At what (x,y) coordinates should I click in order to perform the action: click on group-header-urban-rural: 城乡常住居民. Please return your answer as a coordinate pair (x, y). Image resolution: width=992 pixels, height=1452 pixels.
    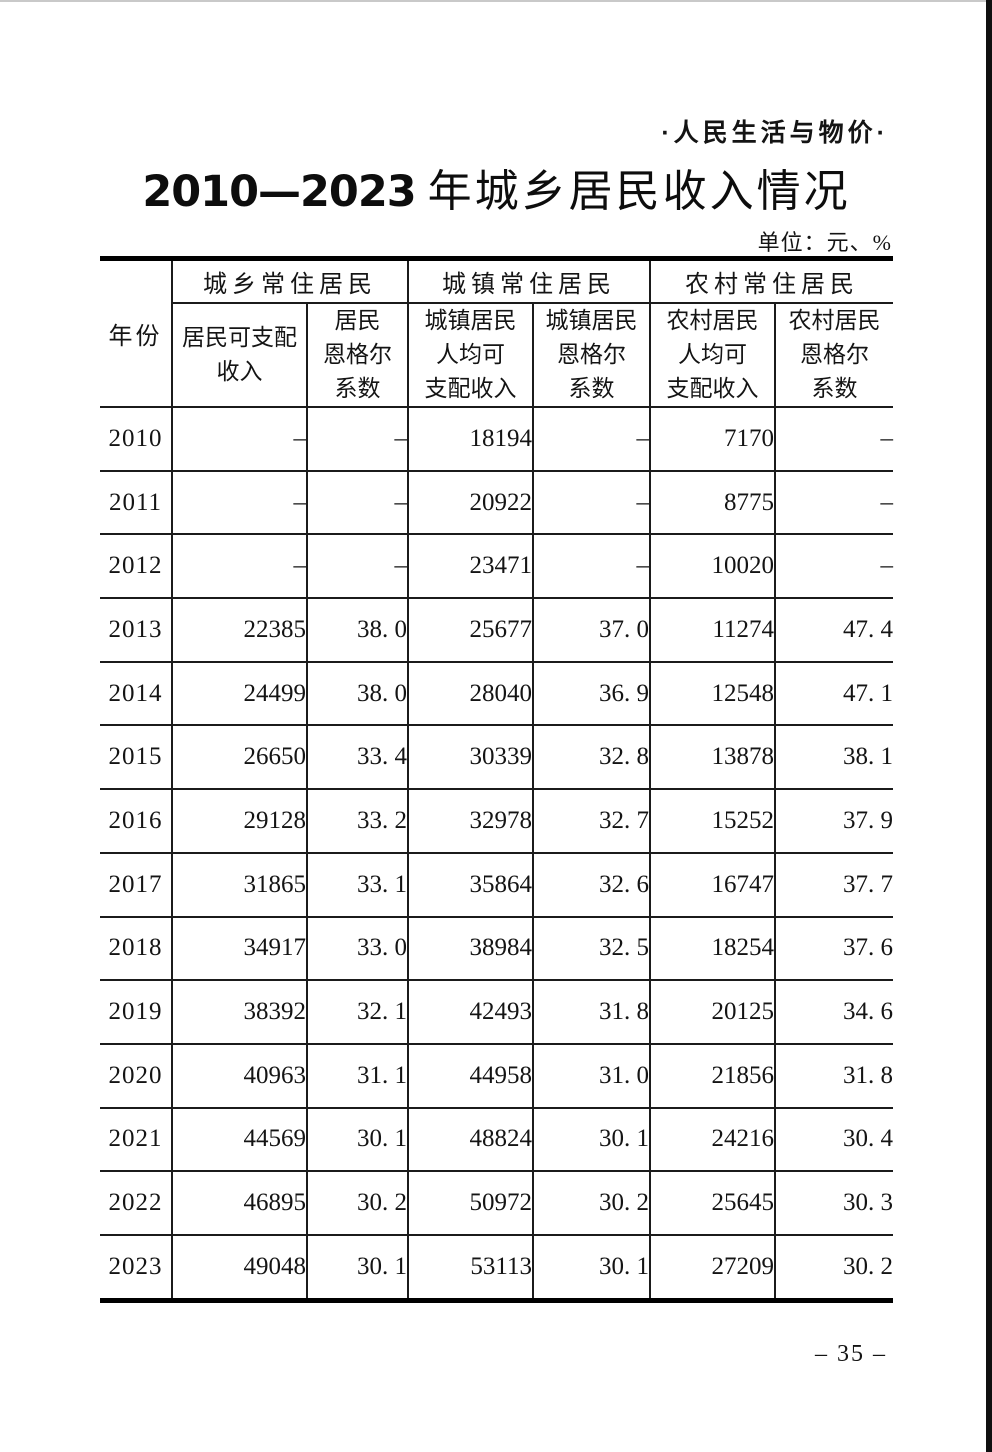
    Looking at the image, I should click on (290, 280).